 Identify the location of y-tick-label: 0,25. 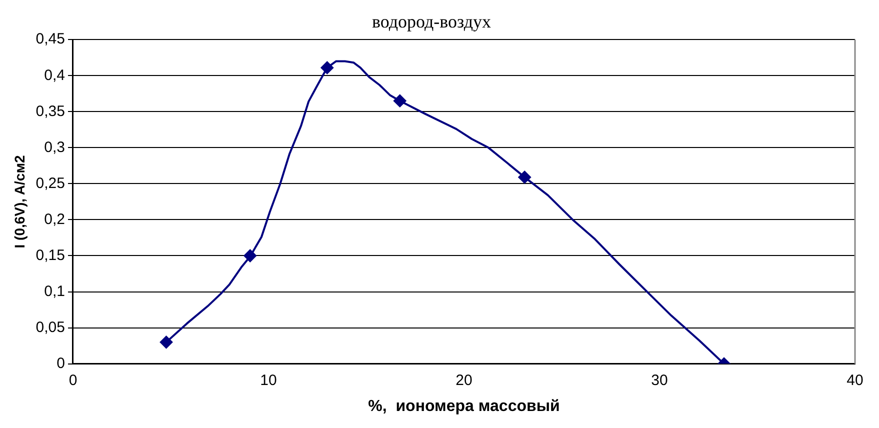
(50, 183).